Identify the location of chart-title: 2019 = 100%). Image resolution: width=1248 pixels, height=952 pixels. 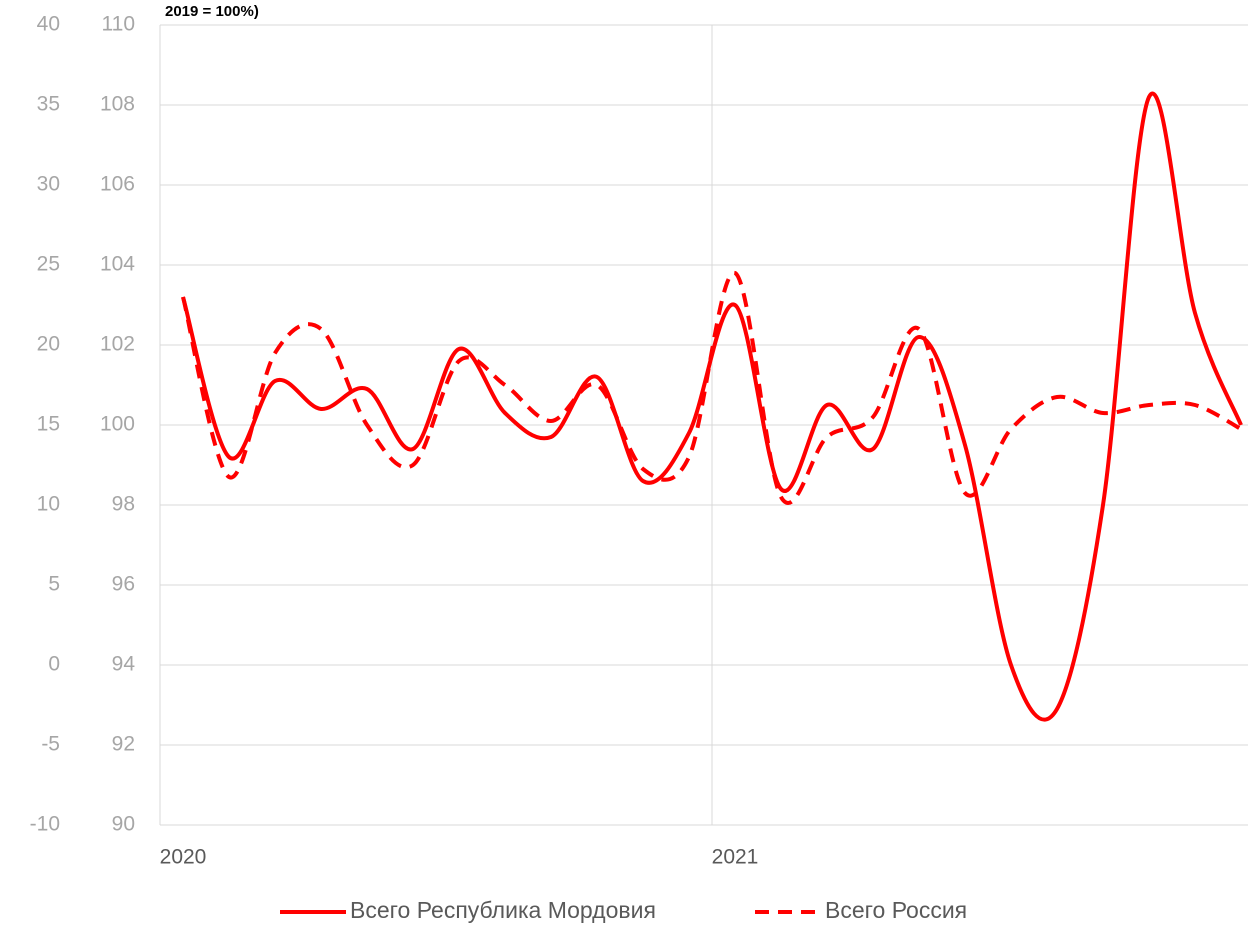
(212, 11).